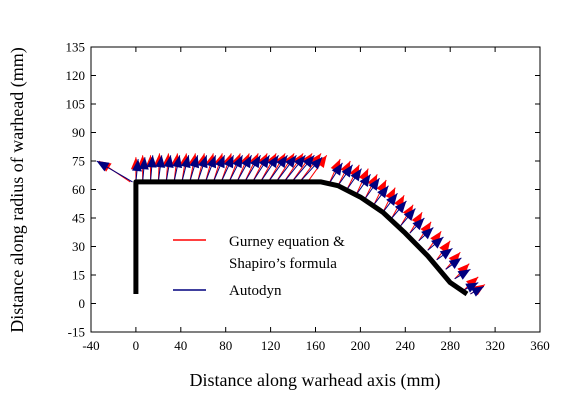 The image size is (566, 394). I want to click on x-tick-label: 0, so click(136, 345).